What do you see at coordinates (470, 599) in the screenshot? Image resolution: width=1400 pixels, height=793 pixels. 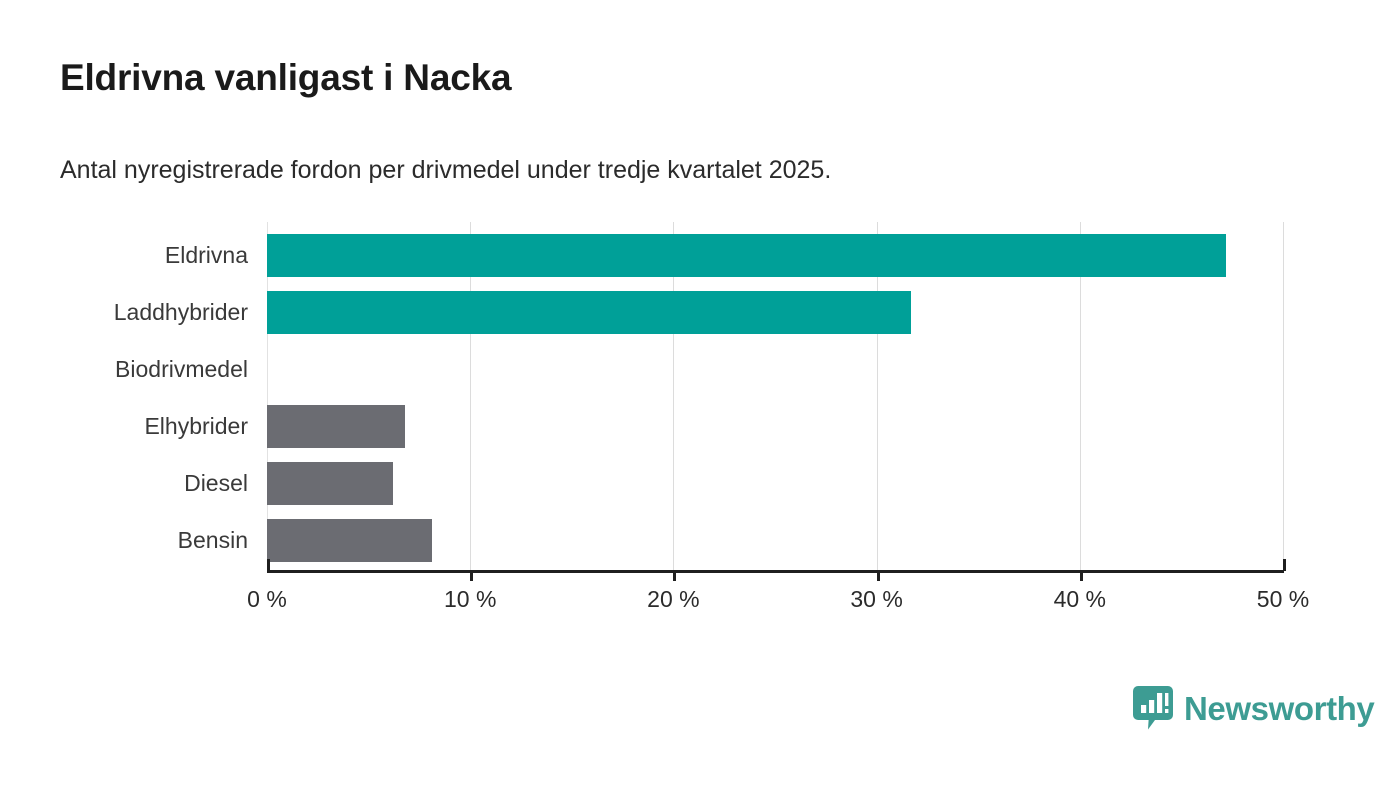 I see `x-axis-tick-label: 10 %` at bounding box center [470, 599].